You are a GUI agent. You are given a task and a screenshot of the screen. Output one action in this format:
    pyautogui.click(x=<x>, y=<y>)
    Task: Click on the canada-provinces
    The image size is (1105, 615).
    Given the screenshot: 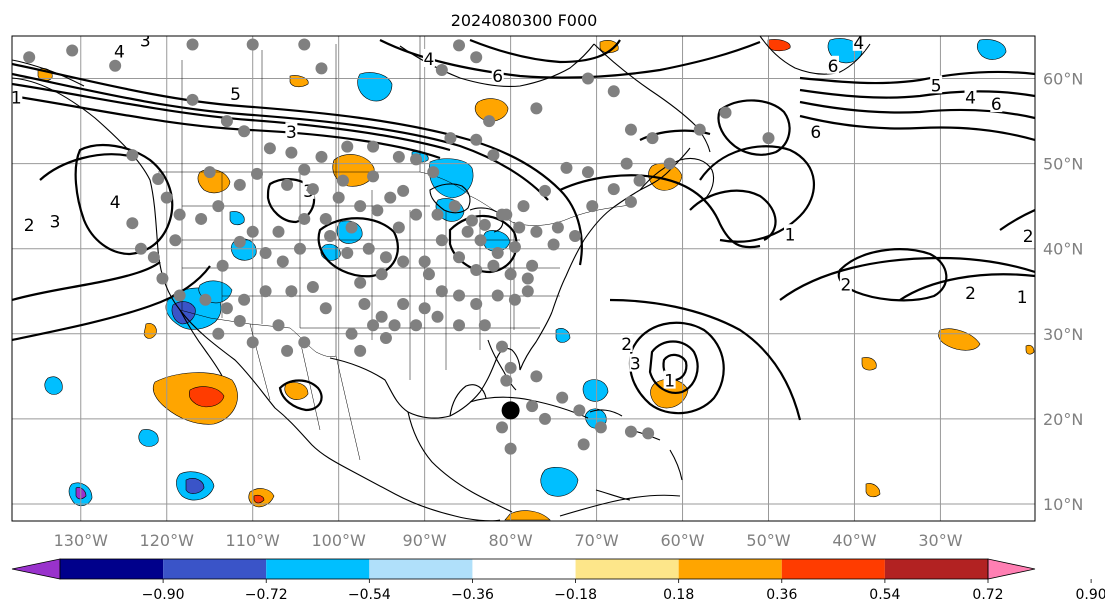 What is the action you would take?
    pyautogui.click(x=301, y=104)
    